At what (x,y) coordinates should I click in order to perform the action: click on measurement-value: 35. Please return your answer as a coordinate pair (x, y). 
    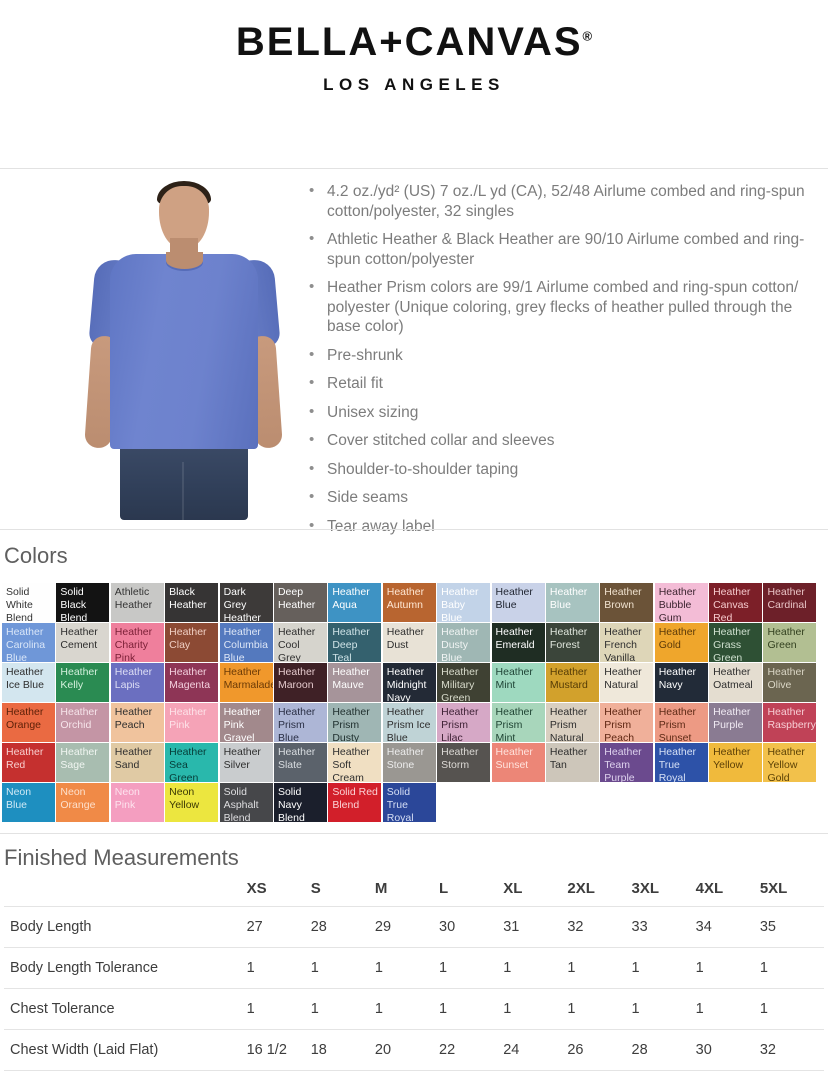
    Looking at the image, I should click on (767, 926).